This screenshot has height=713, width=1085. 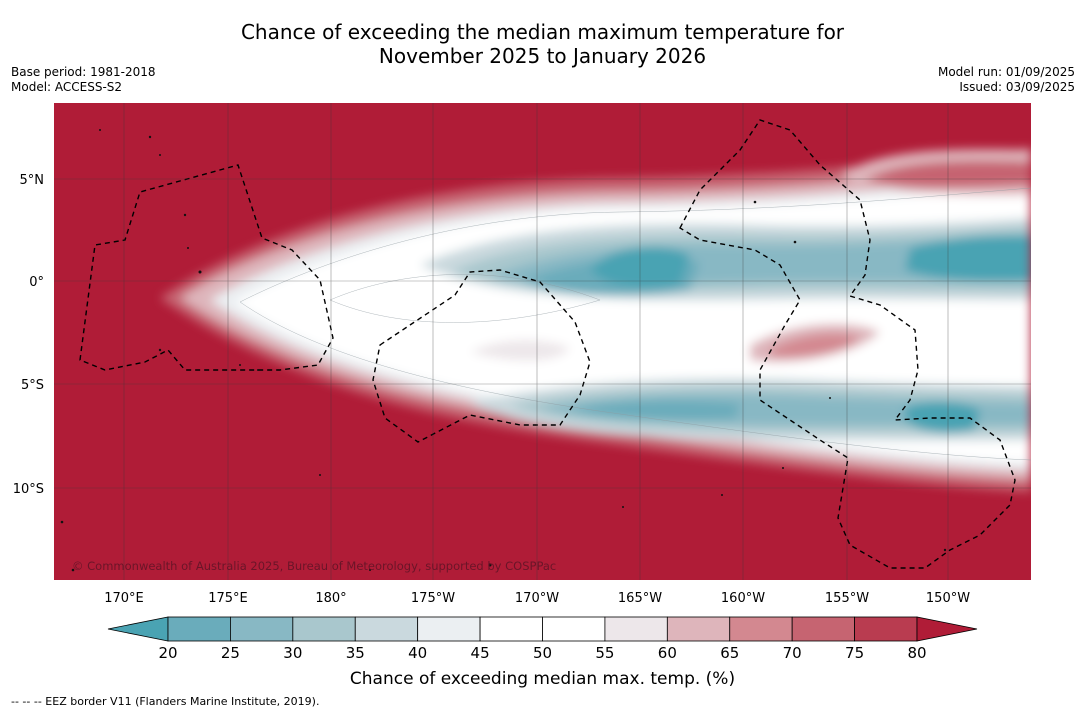 What do you see at coordinates (948, 598) in the screenshot?
I see `lon-label: 150°W` at bounding box center [948, 598].